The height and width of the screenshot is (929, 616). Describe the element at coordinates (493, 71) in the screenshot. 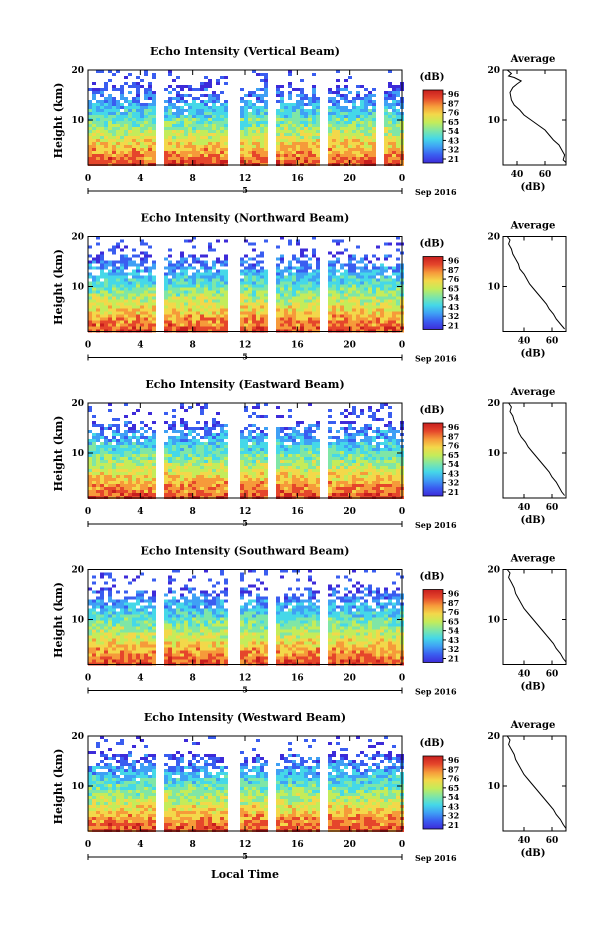

I see `average-y-tick-label: 20` at that location.